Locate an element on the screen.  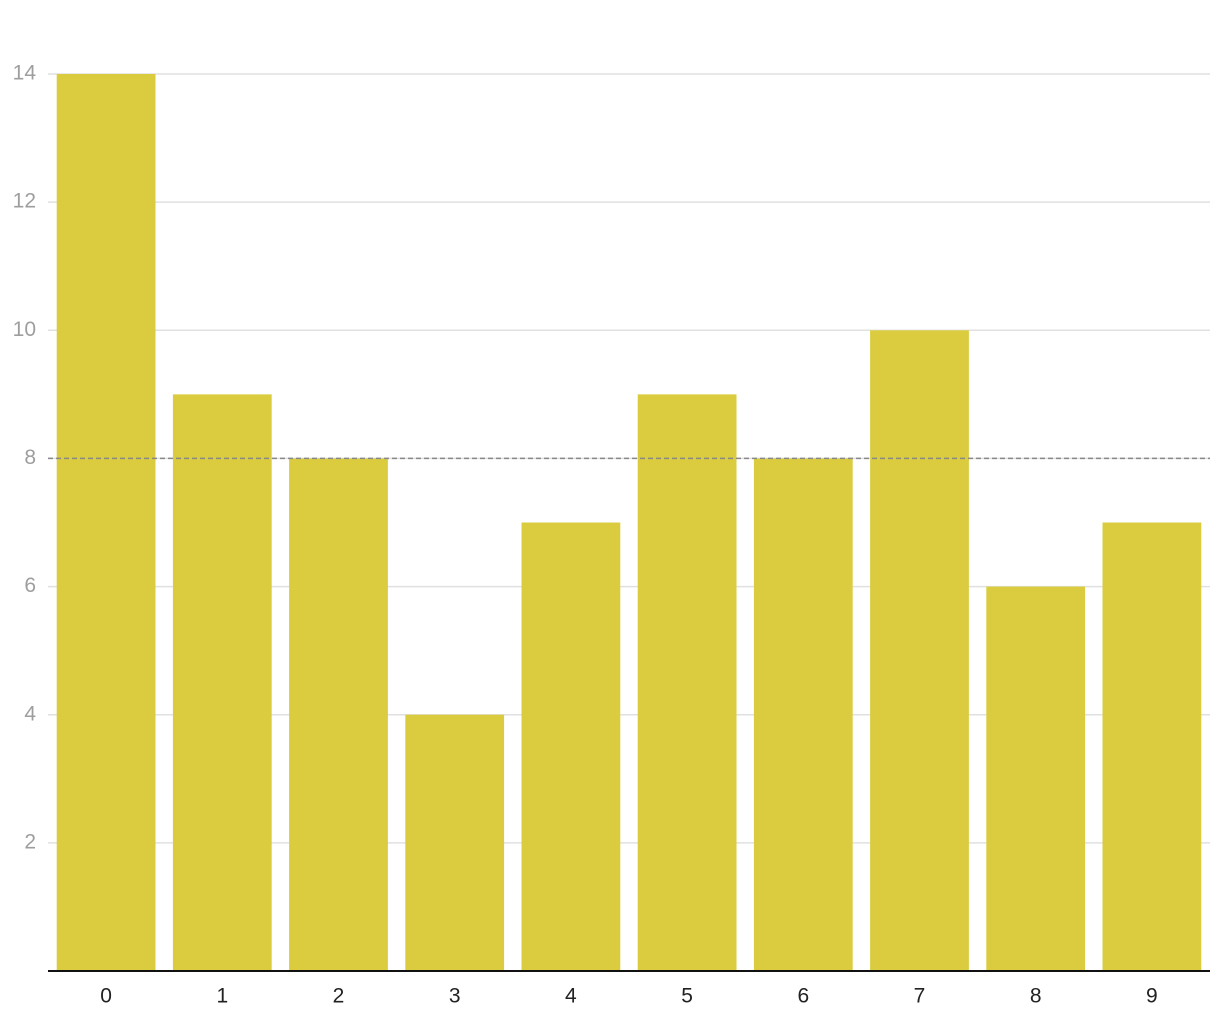
x-tick-label: 0 is located at coordinates (106, 996).